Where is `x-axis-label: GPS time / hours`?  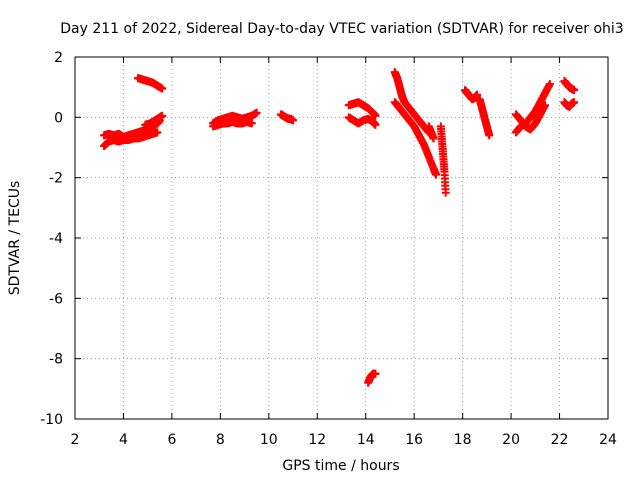
x-axis-label: GPS time / hours is located at coordinates (340, 466).